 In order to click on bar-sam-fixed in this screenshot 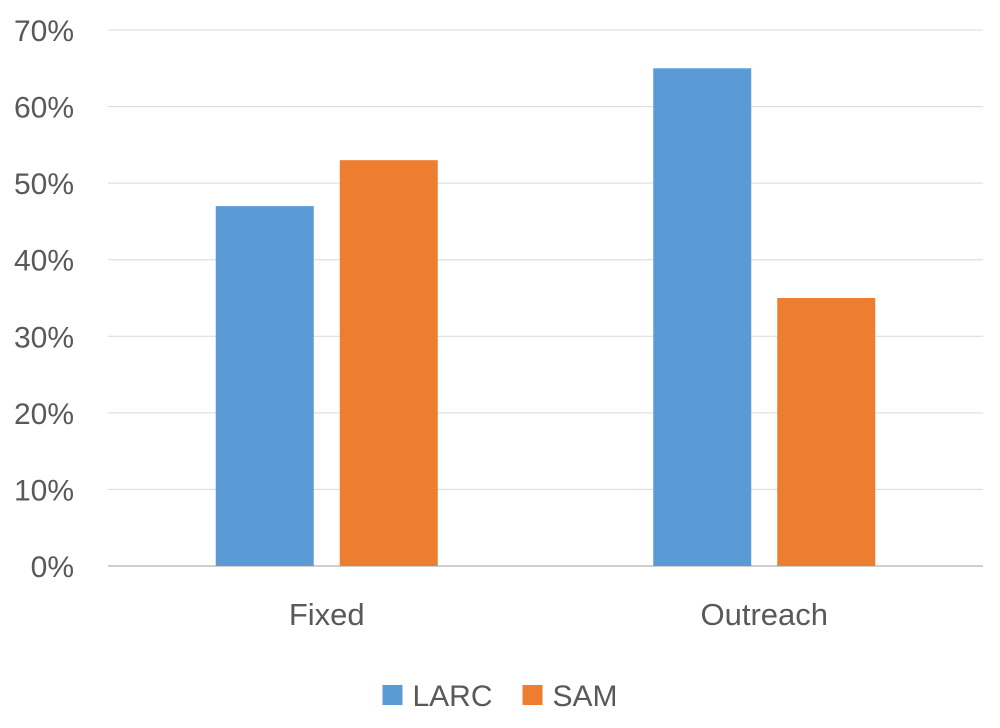, I will do `click(388, 363)`.